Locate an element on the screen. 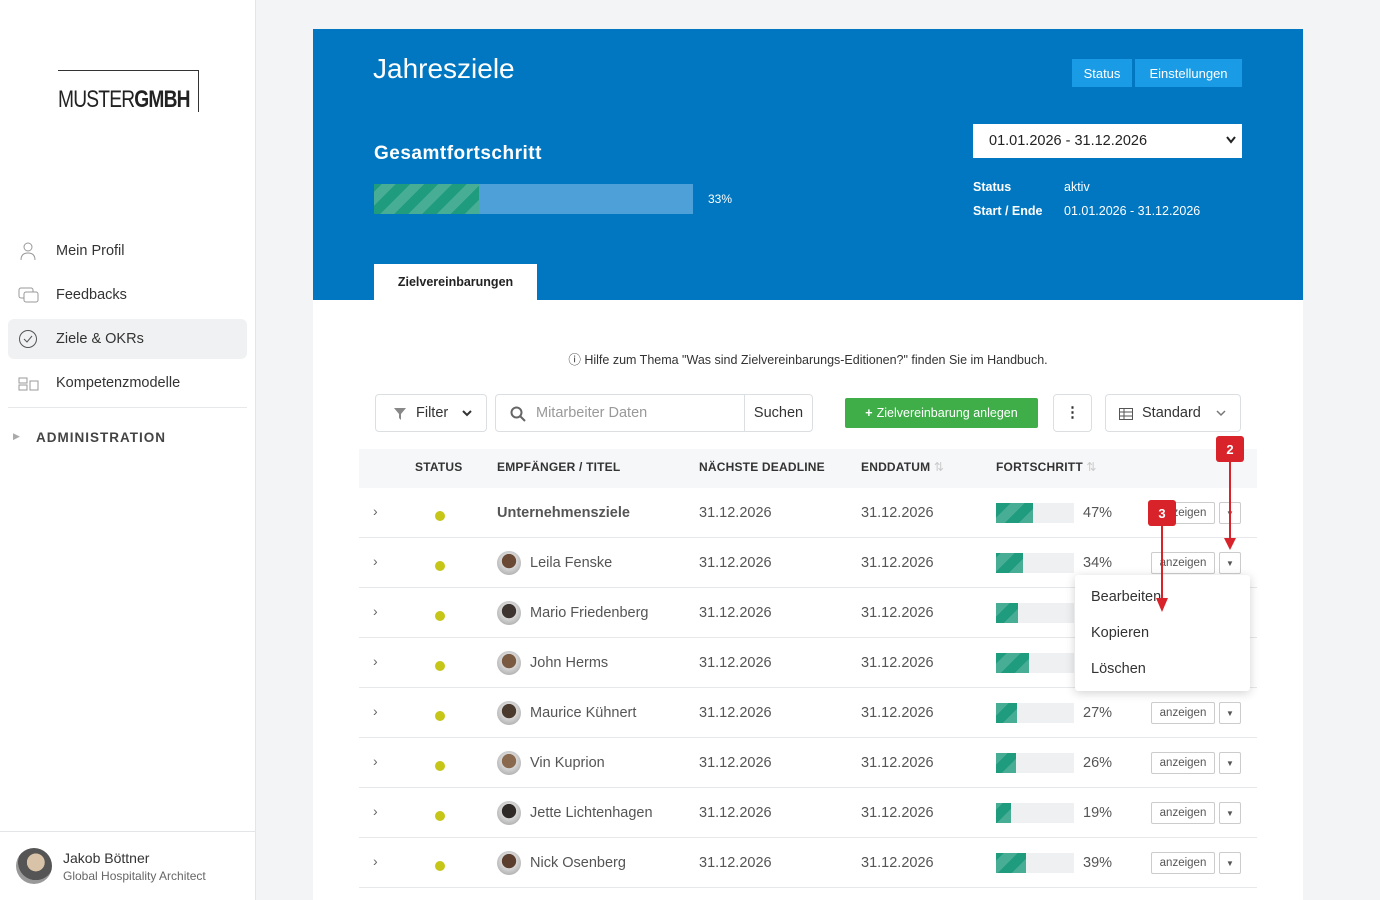 The width and height of the screenshot is (1380, 900). tab: Zielvereinbarungen is located at coordinates (455, 282).